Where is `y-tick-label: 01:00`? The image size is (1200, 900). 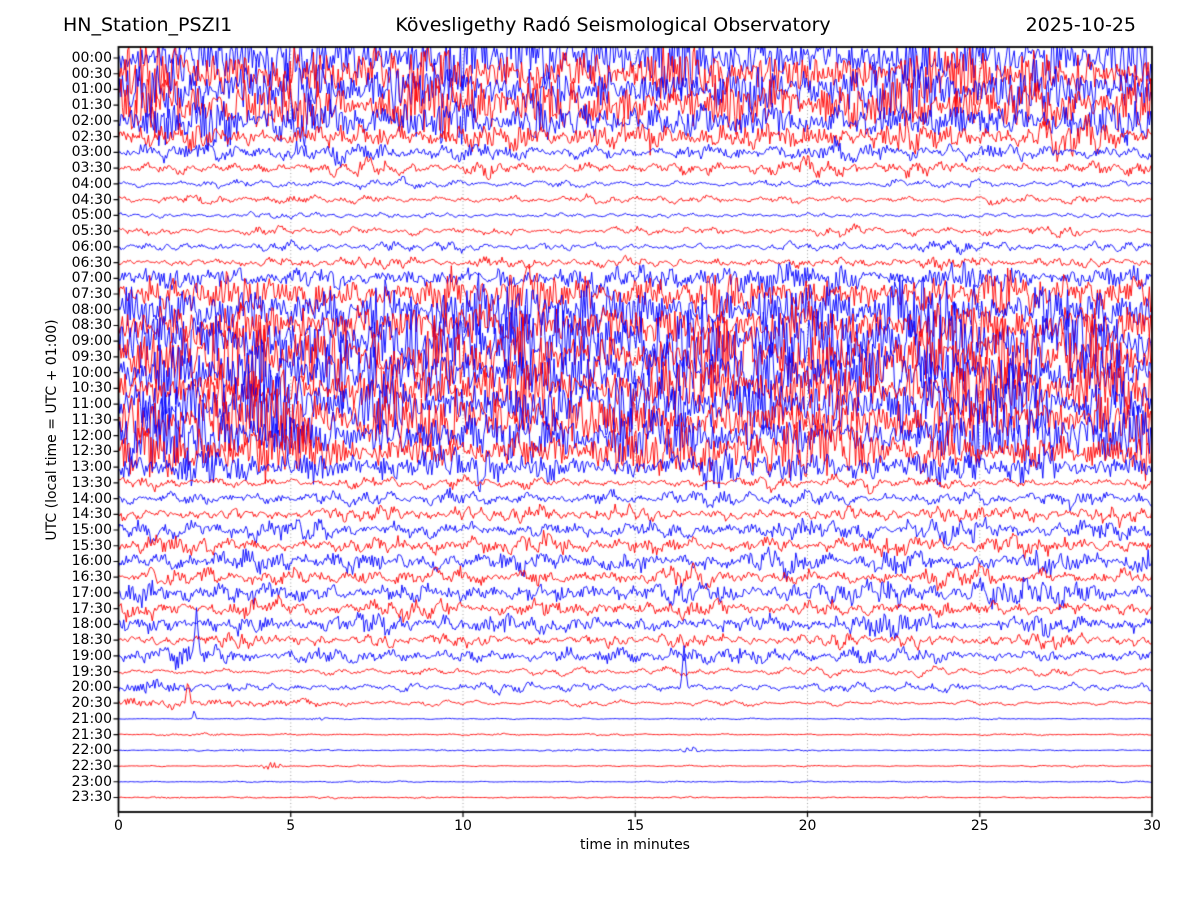
y-tick-label: 01:00 is located at coordinates (91, 89).